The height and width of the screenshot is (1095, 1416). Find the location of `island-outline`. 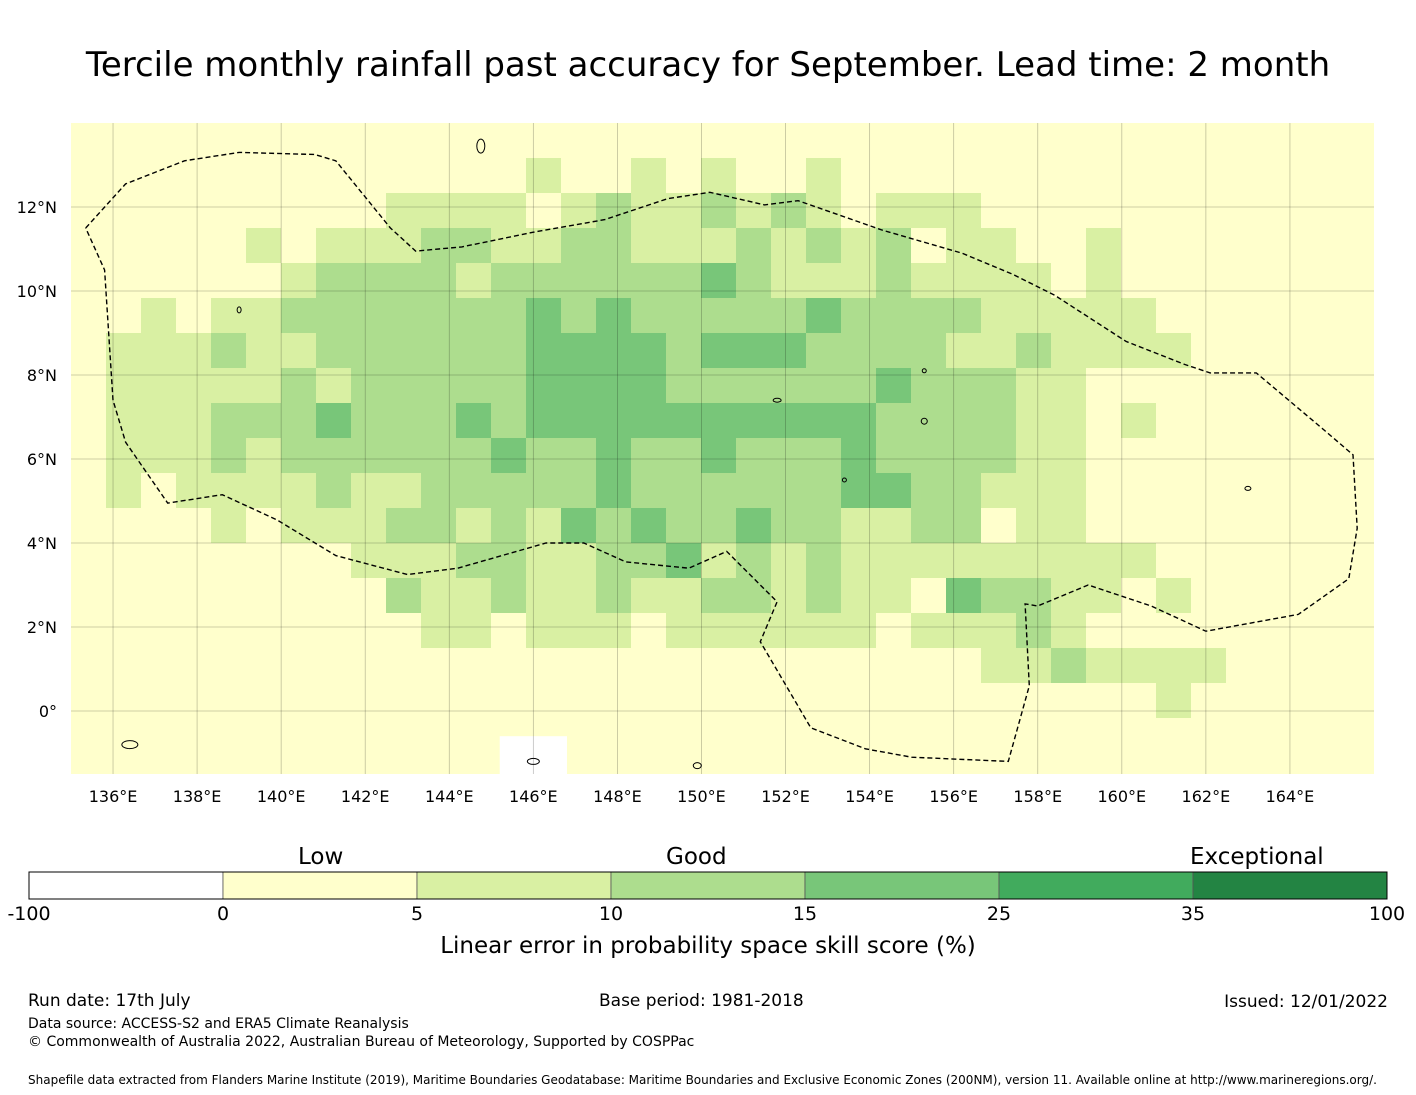

island-outline is located at coordinates (924, 421).